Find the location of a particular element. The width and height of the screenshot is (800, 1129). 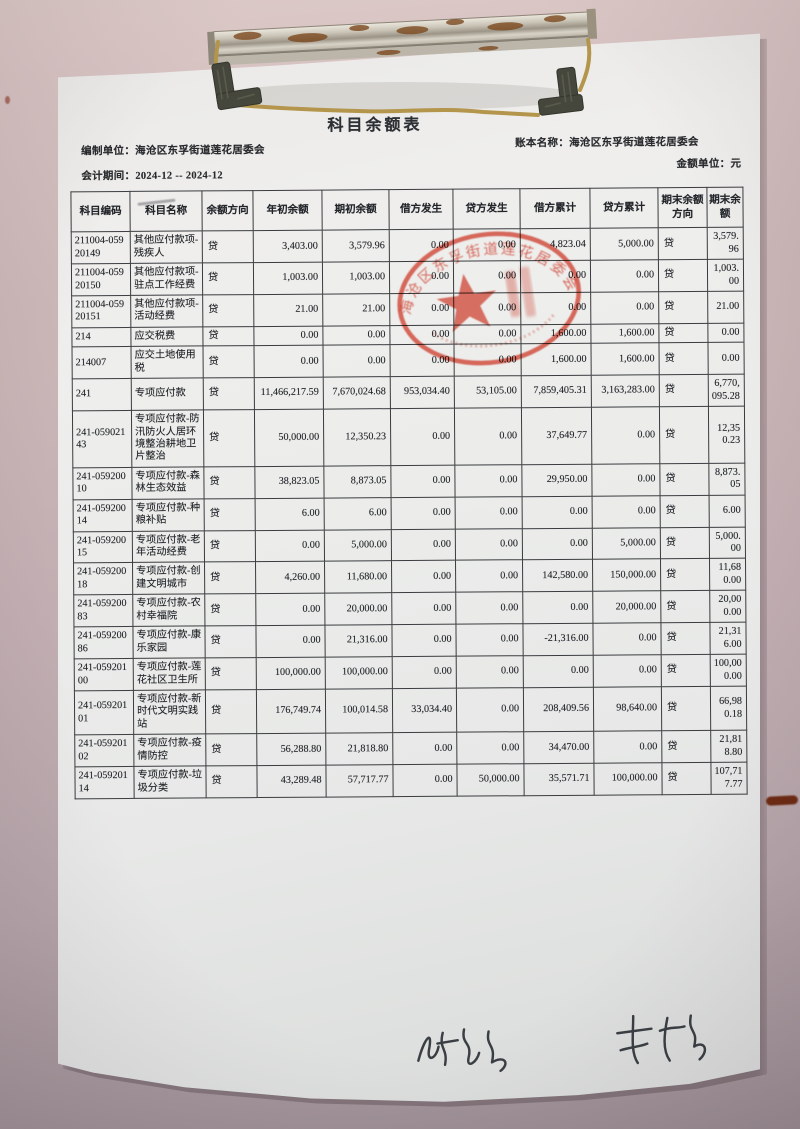

column-header-9: 期末余额方向 is located at coordinates (682, 208).